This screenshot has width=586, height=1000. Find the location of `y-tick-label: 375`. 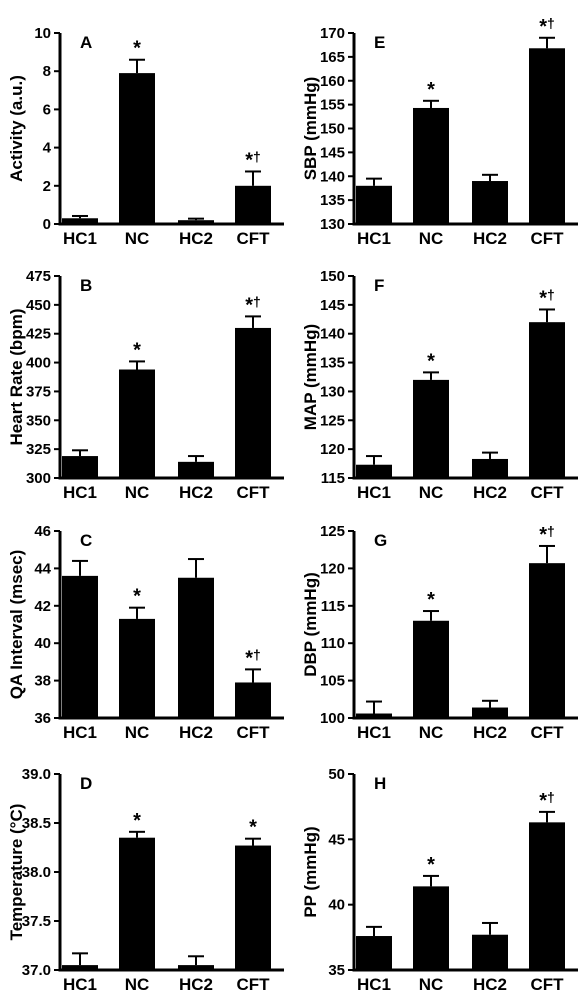

y-tick-label: 375 is located at coordinates (38, 391).